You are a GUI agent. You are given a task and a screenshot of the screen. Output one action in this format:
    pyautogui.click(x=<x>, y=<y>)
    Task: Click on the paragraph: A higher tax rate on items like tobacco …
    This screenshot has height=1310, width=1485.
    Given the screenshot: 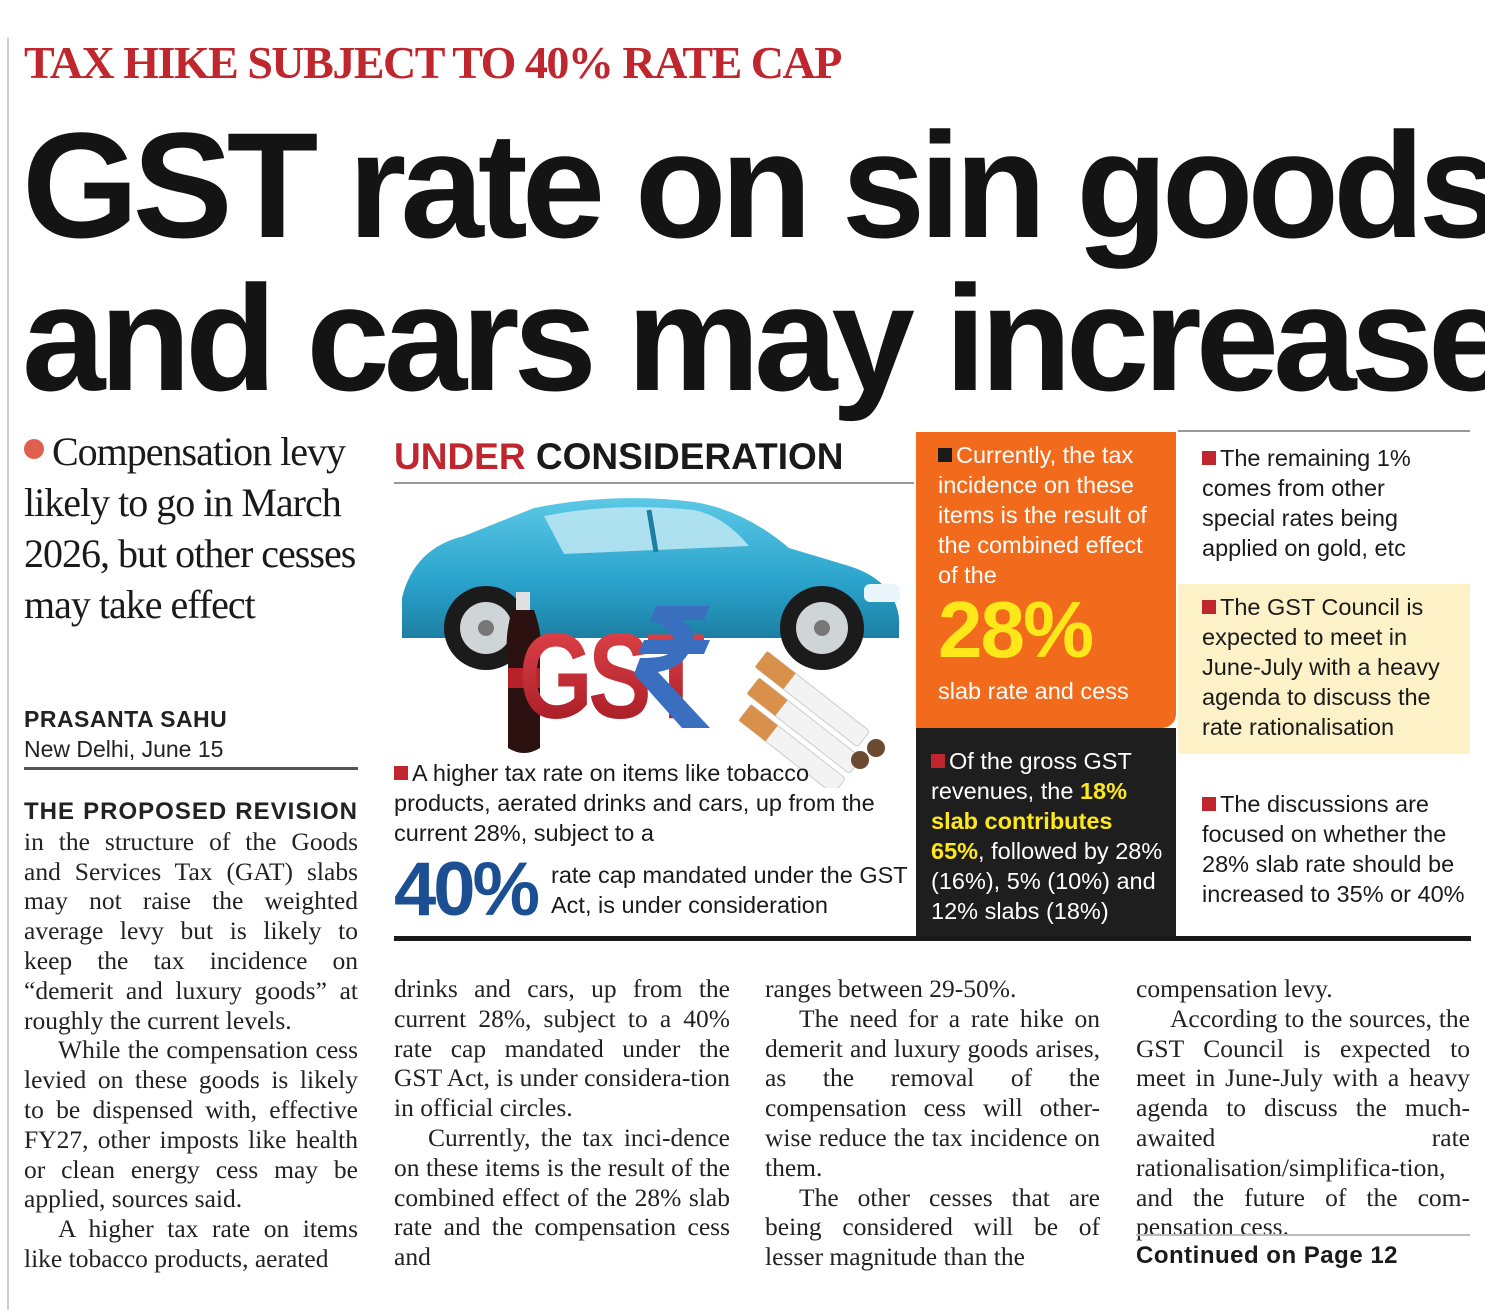 What is the action you would take?
    pyautogui.click(x=191, y=1243)
    